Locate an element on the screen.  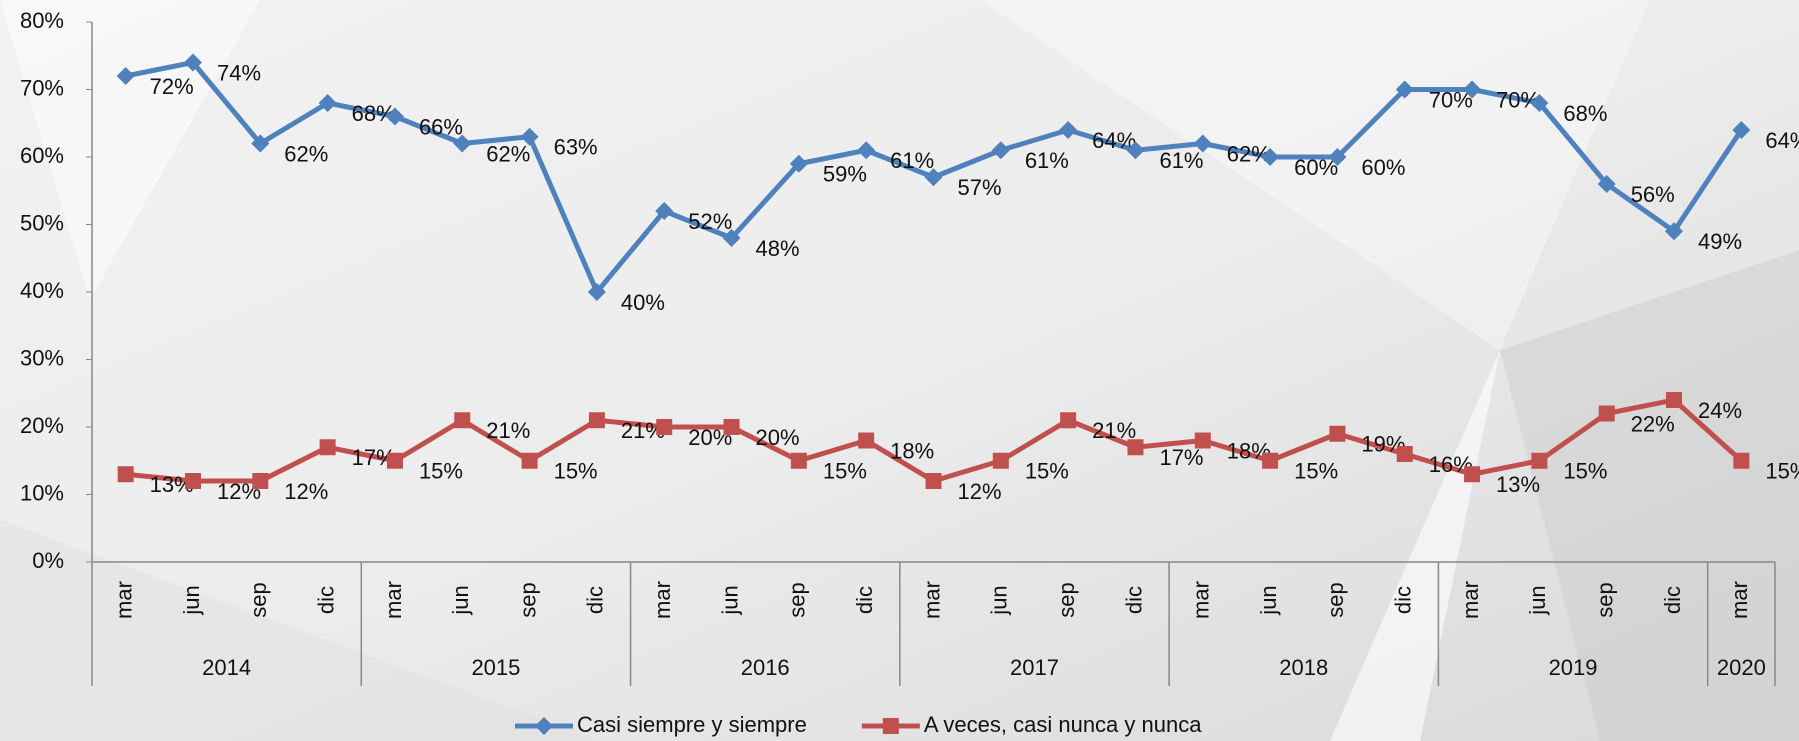
data-label: 24% is located at coordinates (1720, 410).